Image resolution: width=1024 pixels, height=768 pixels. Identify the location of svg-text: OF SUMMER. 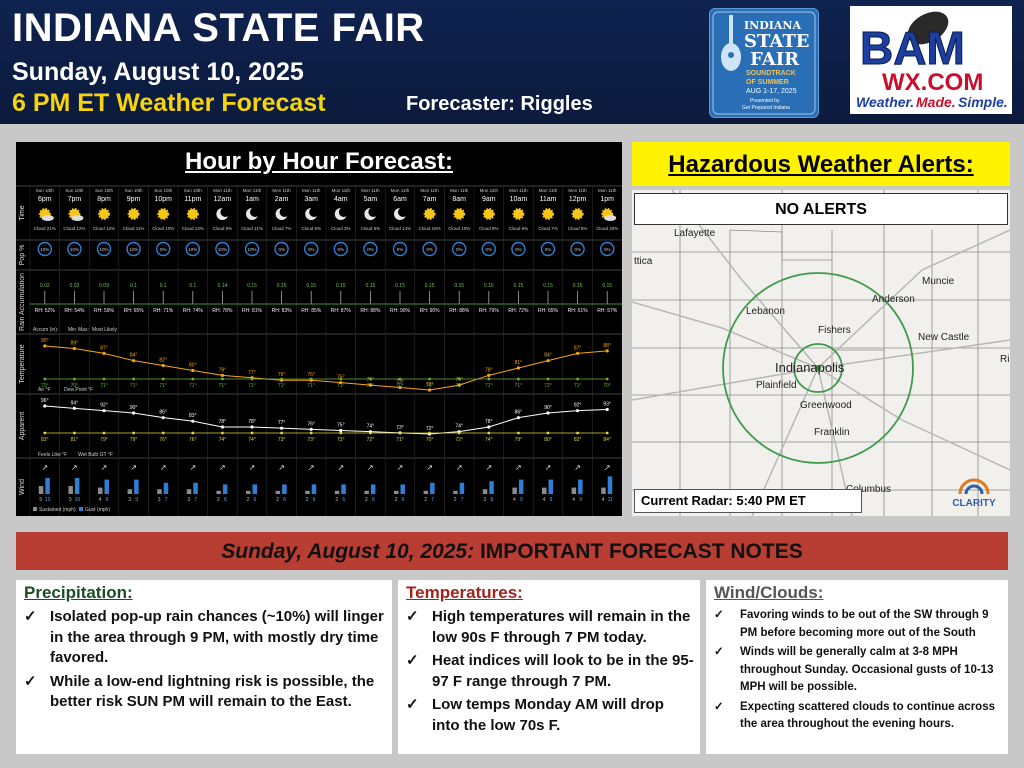
(767, 82).